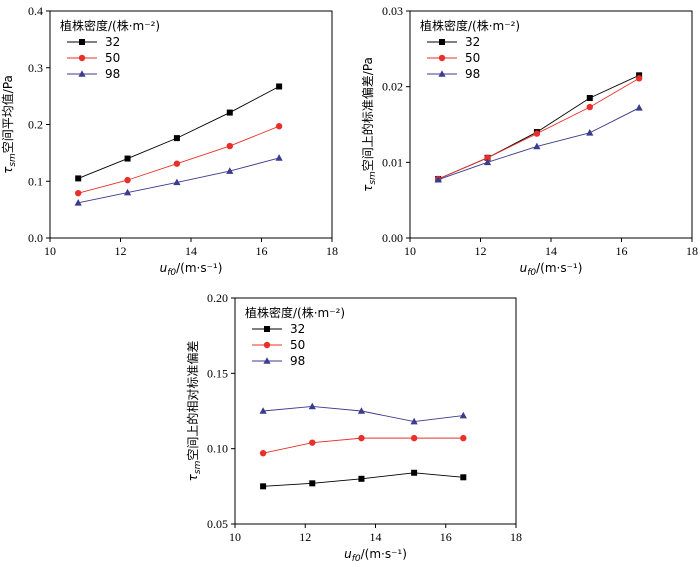 The height and width of the screenshot is (569, 700). What do you see at coordinates (217, 524) in the screenshot?
I see `y-tick-label: 0.05` at bounding box center [217, 524].